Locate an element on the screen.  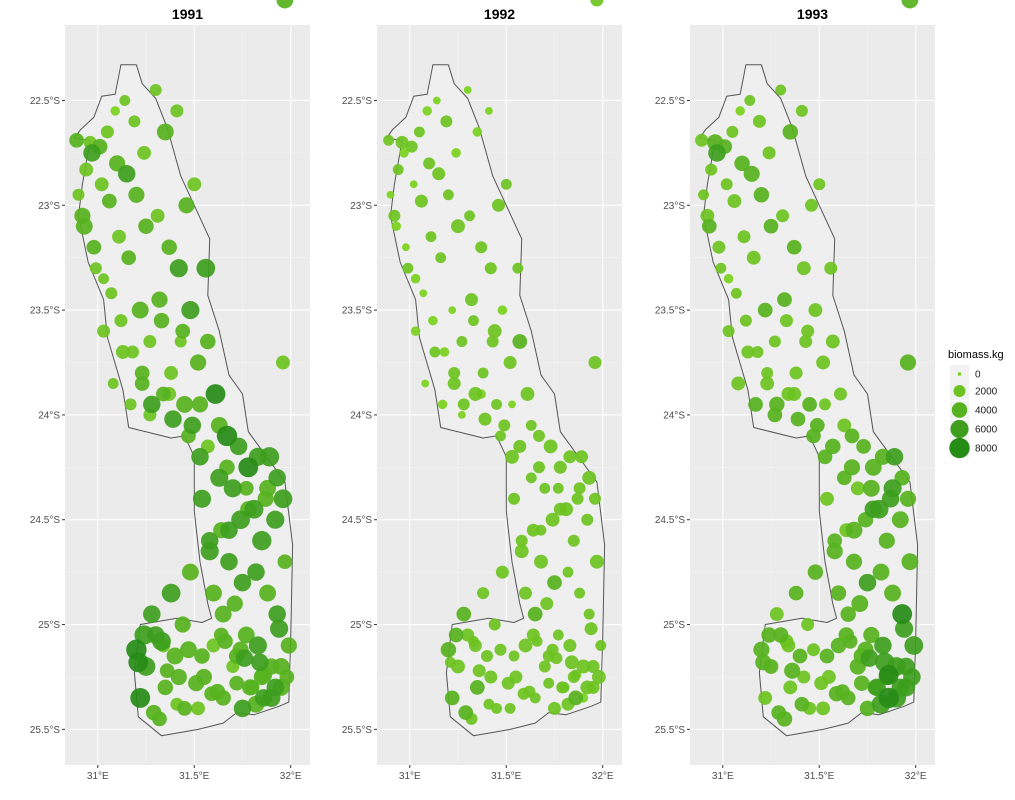
legend-item: 0 is located at coordinates (965, 374).